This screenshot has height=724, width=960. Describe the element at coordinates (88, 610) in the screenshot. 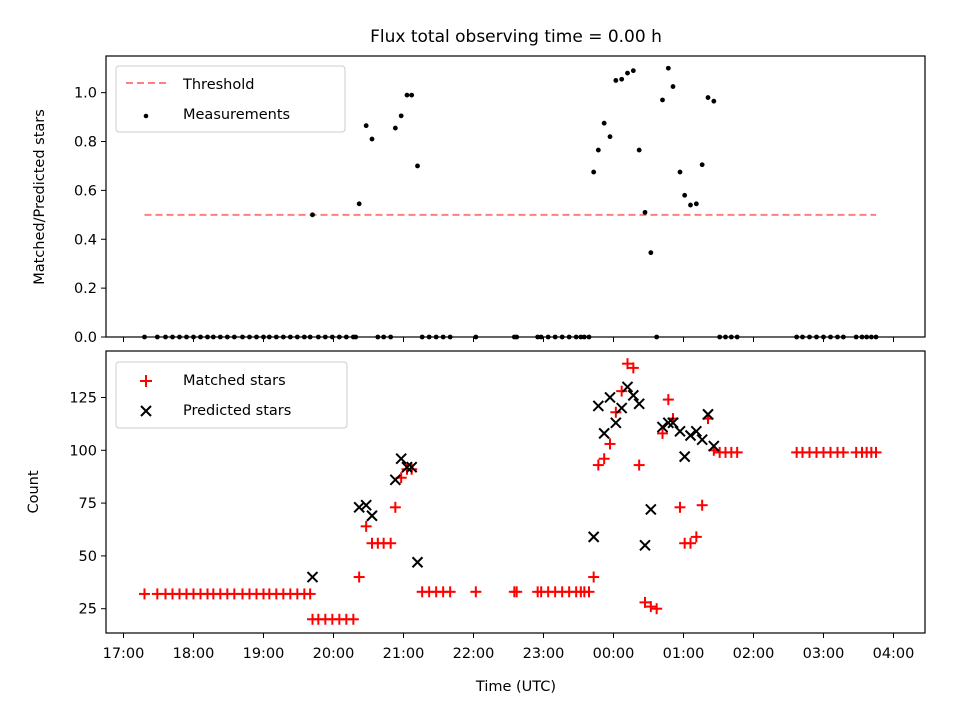

I see `count-y-tick-label: 25` at that location.